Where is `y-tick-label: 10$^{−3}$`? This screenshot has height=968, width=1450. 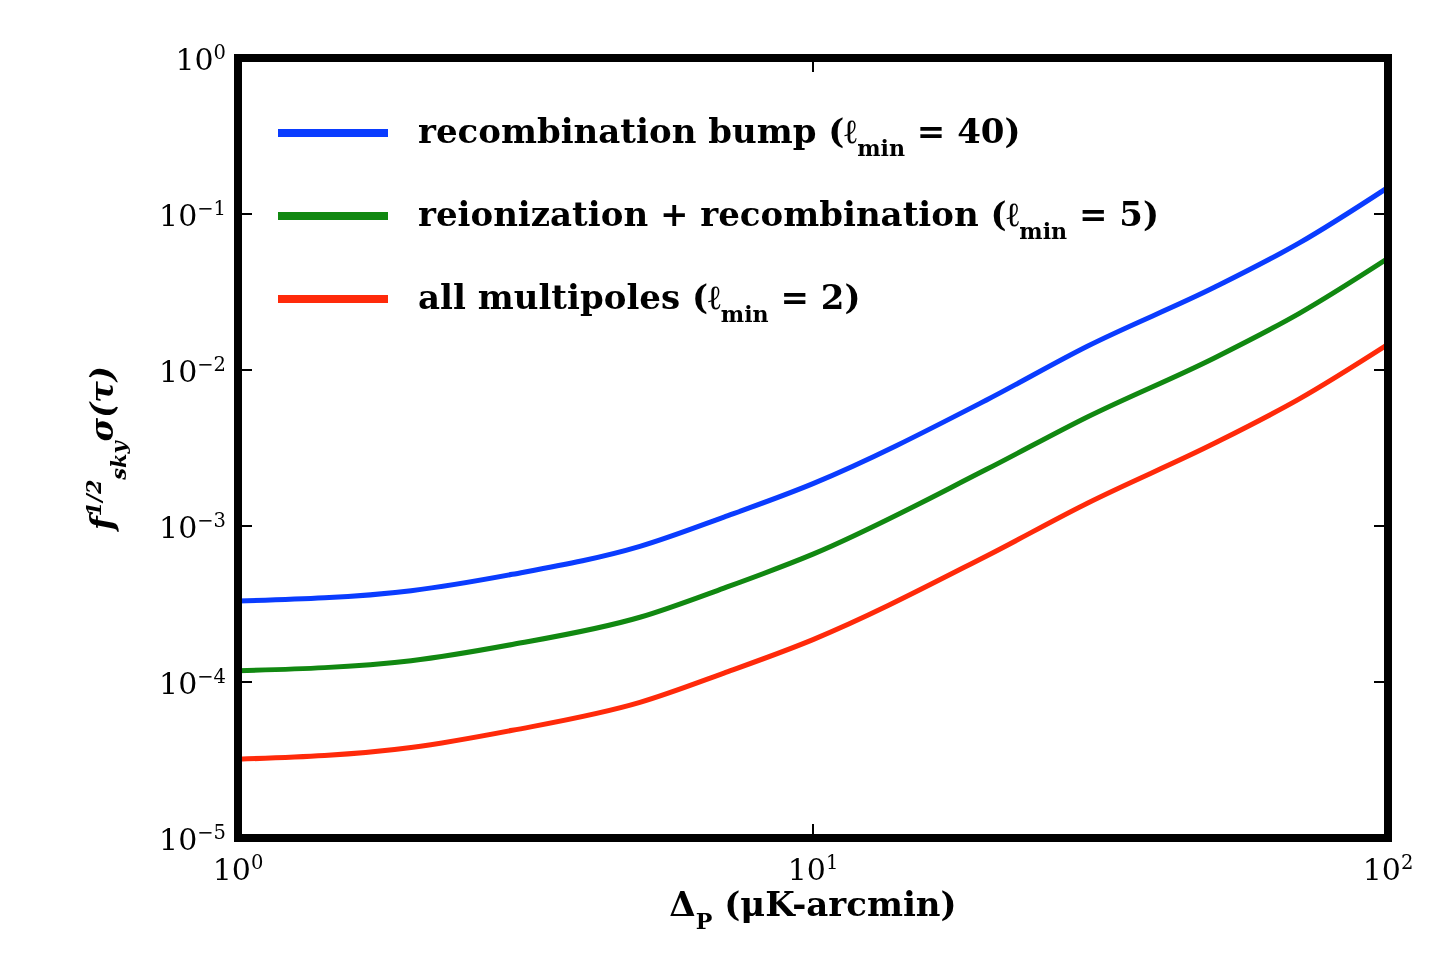 y-tick-label: 10$^{−3}$ is located at coordinates (192, 526).